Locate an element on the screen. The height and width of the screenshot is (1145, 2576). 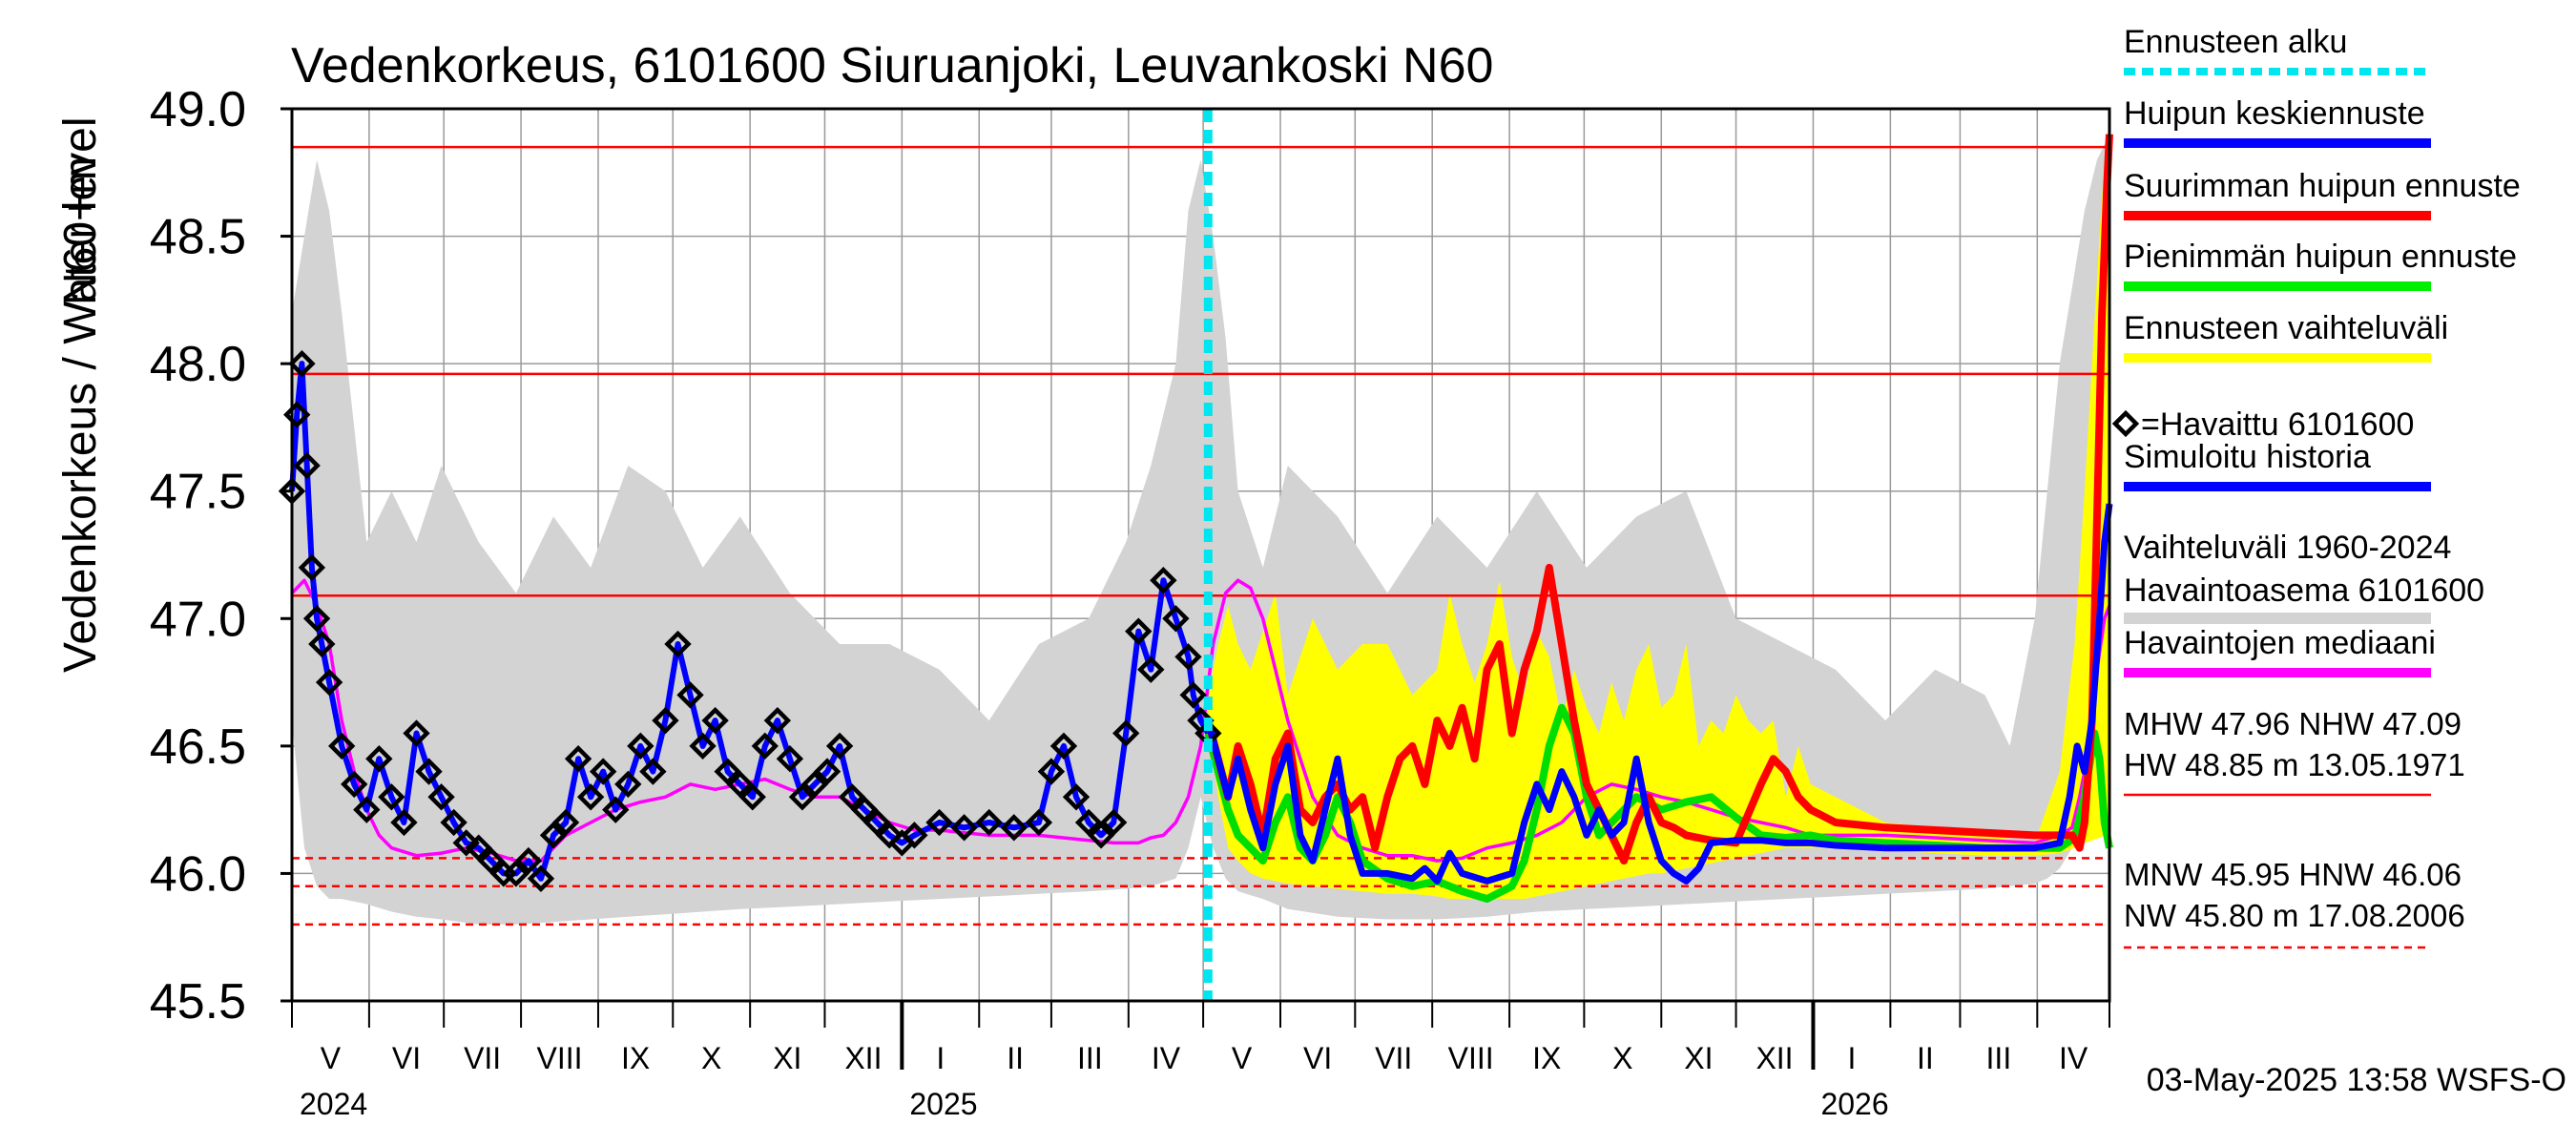
y-tick-label: 46.5 is located at coordinates (198, 747).